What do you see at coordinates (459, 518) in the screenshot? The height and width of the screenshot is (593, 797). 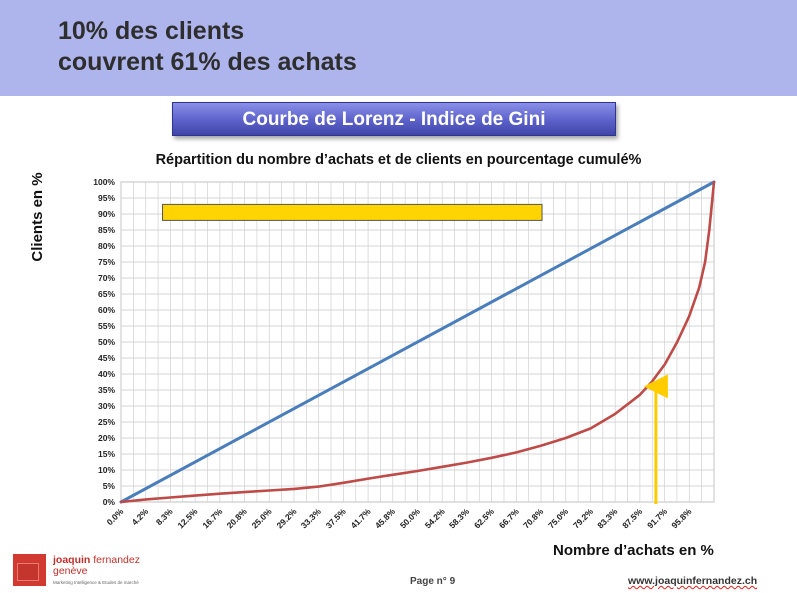 I see `x-tick-label: 58.3%` at bounding box center [459, 518].